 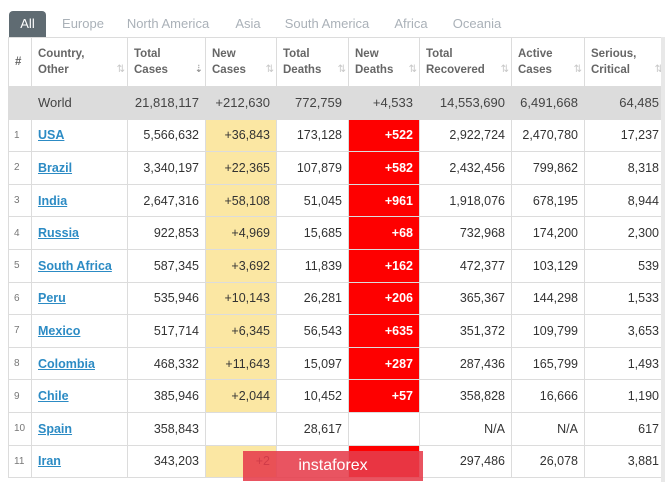 I want to click on header-new-cases: New Cases ⇅, so click(x=241, y=62).